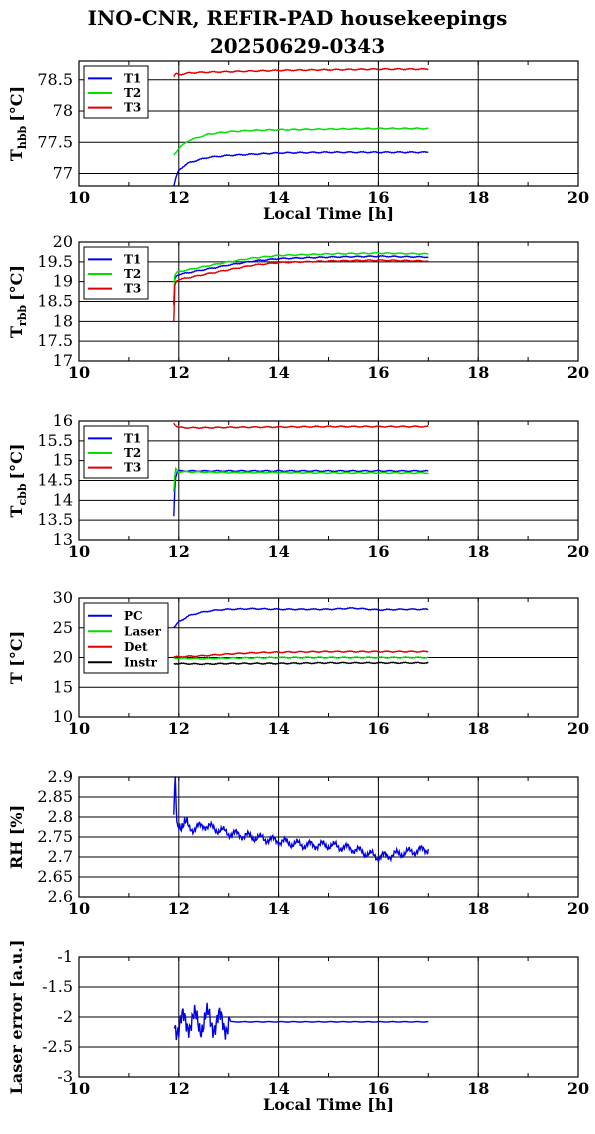  Describe the element at coordinates (63, 281) in the screenshot. I see `y-tick-label: 19` at that location.